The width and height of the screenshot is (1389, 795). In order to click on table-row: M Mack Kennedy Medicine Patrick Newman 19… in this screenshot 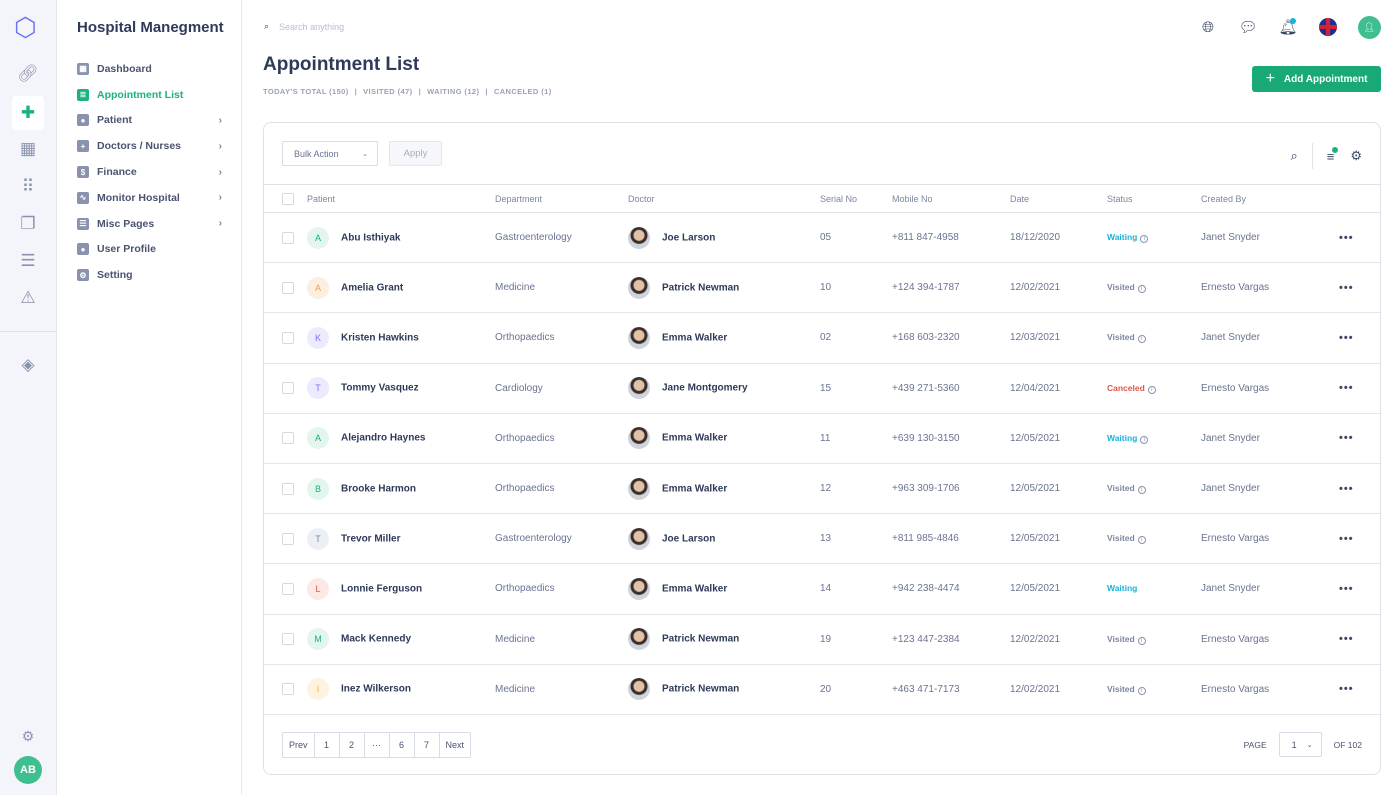, I will do `click(822, 639)`.